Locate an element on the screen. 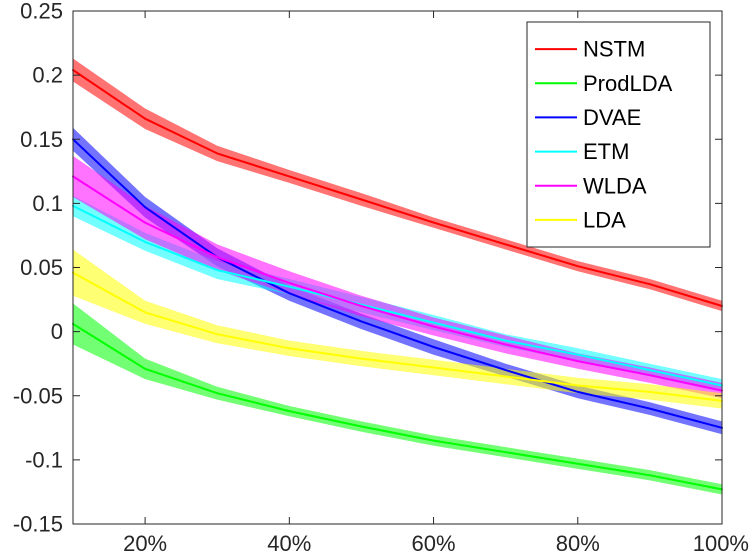 This screenshot has height=558, width=754. legend-label-etm: ETM is located at coordinates (606, 151).